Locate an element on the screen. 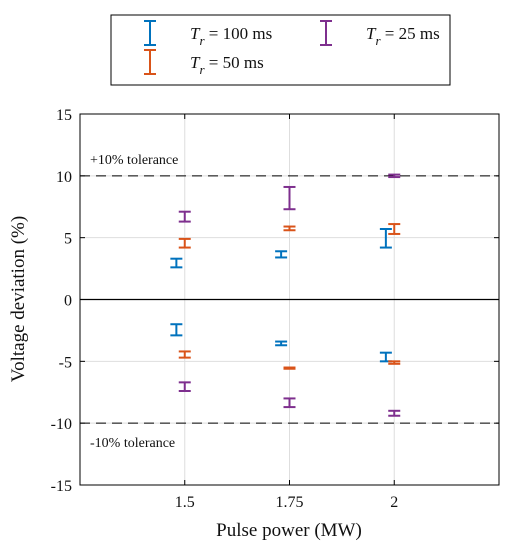 This screenshot has width=516, height=550. x-tick-label: 1.75 is located at coordinates (290, 502).